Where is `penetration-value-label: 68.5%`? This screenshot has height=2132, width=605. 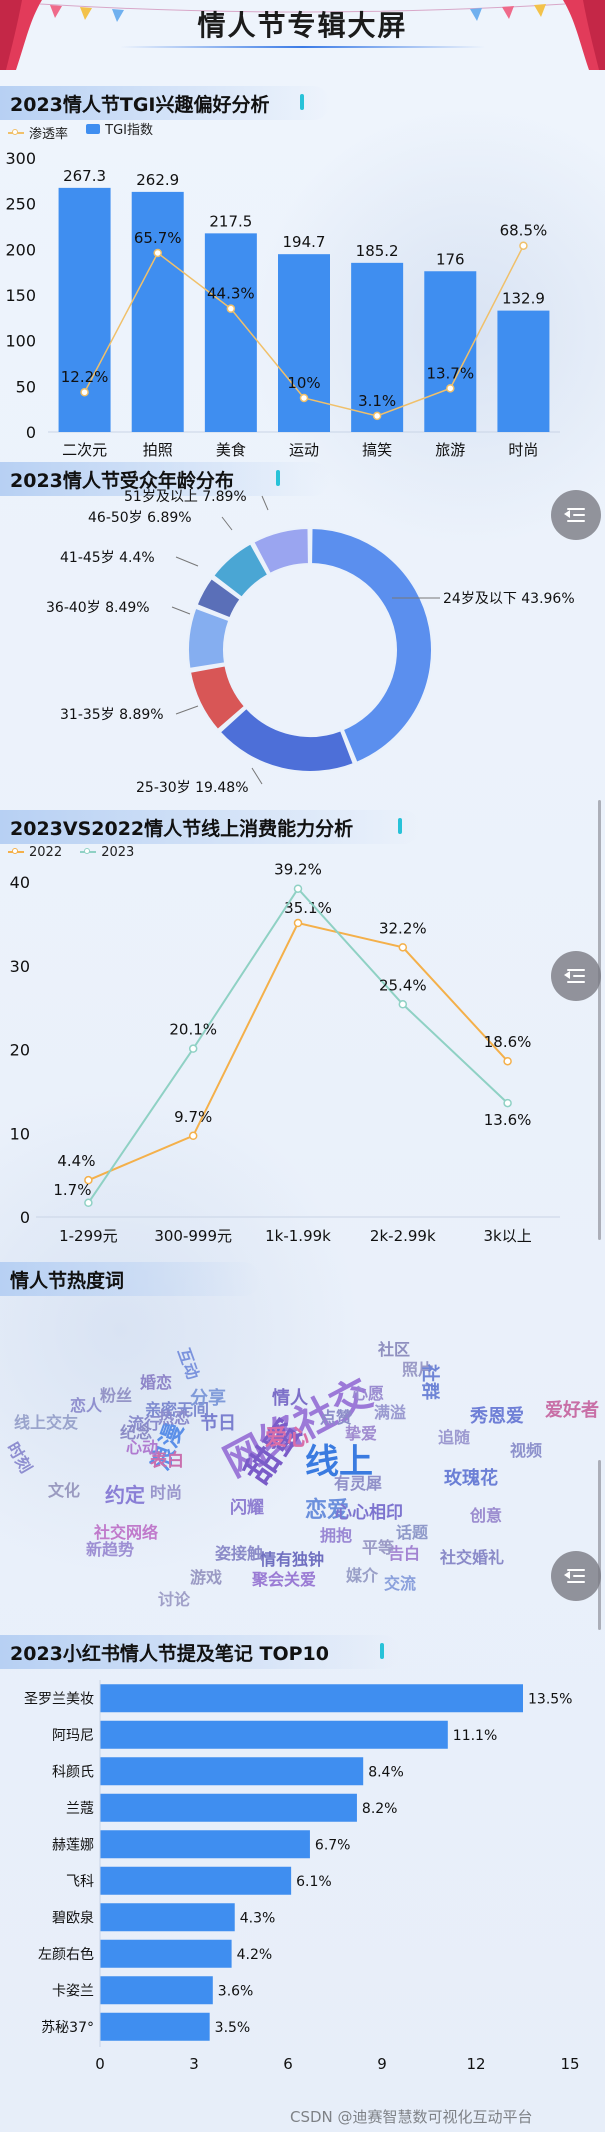
penetration-value-label: 68.5% is located at coordinates (524, 231).